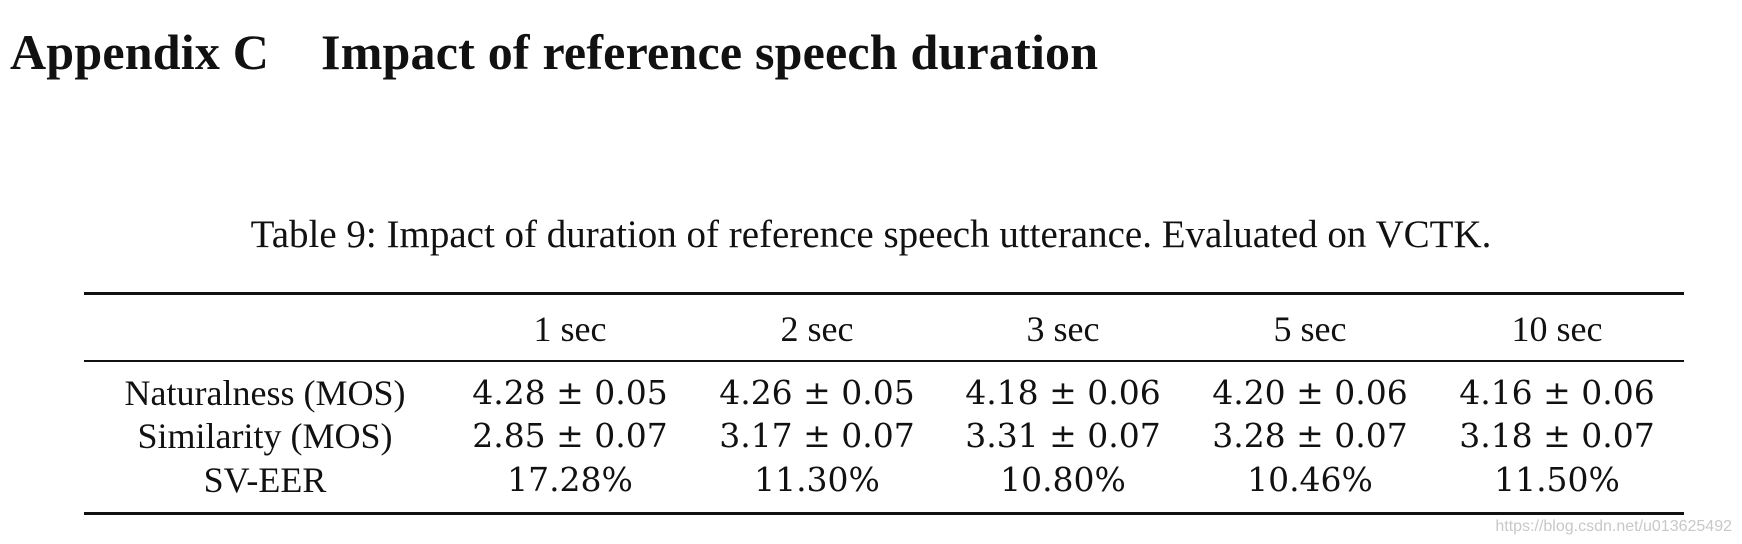 The image size is (1742, 544). Describe the element at coordinates (1063, 329) in the screenshot. I see `column-header-3-sec: 3 sec` at that location.